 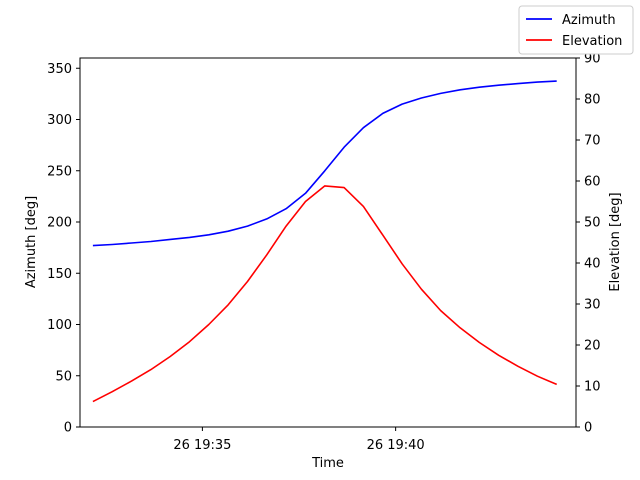 What do you see at coordinates (592, 100) in the screenshot?
I see `y-tick-label-right: 80` at bounding box center [592, 100].